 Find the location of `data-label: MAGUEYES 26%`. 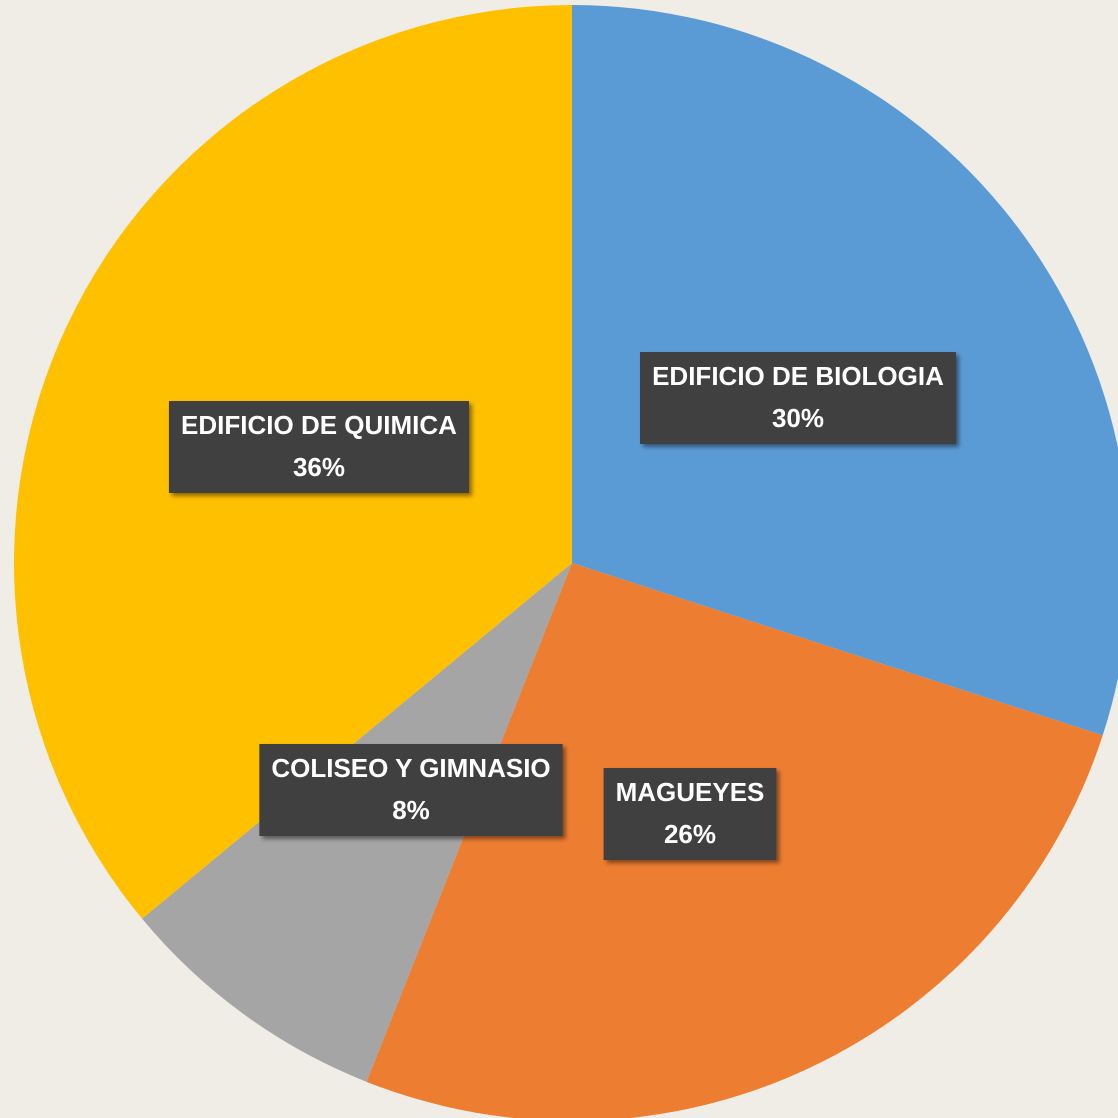

data-label: MAGUEYES 26% is located at coordinates (690, 814).